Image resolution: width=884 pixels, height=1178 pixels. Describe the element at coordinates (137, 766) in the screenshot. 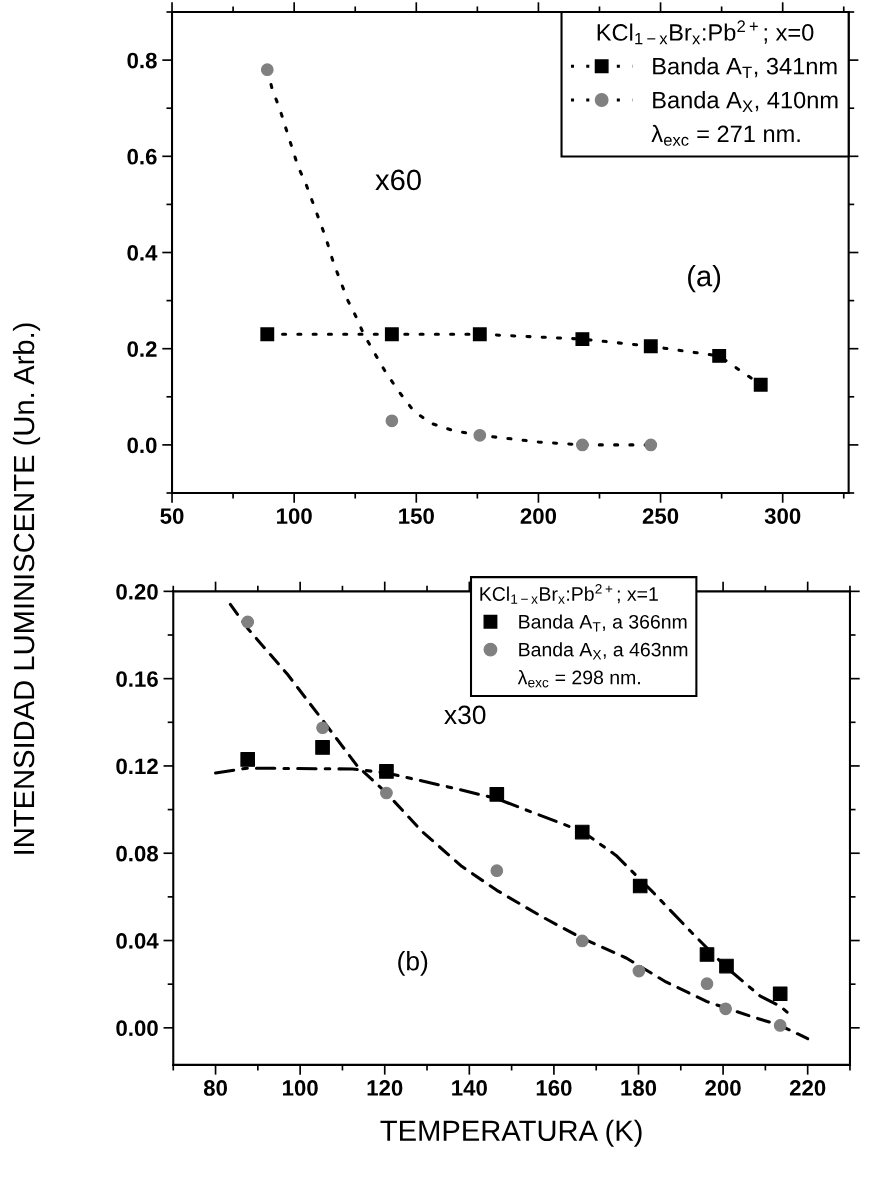

I see `y-tick-label: 0.12` at that location.